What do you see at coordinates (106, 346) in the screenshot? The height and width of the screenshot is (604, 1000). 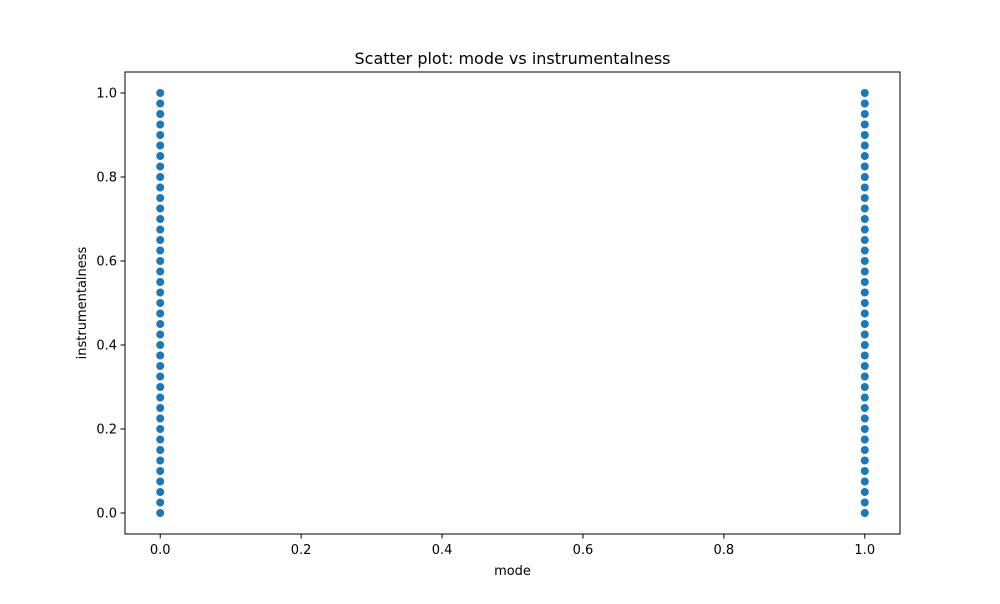 I see `y-tick-label: 0.4` at bounding box center [106, 346].